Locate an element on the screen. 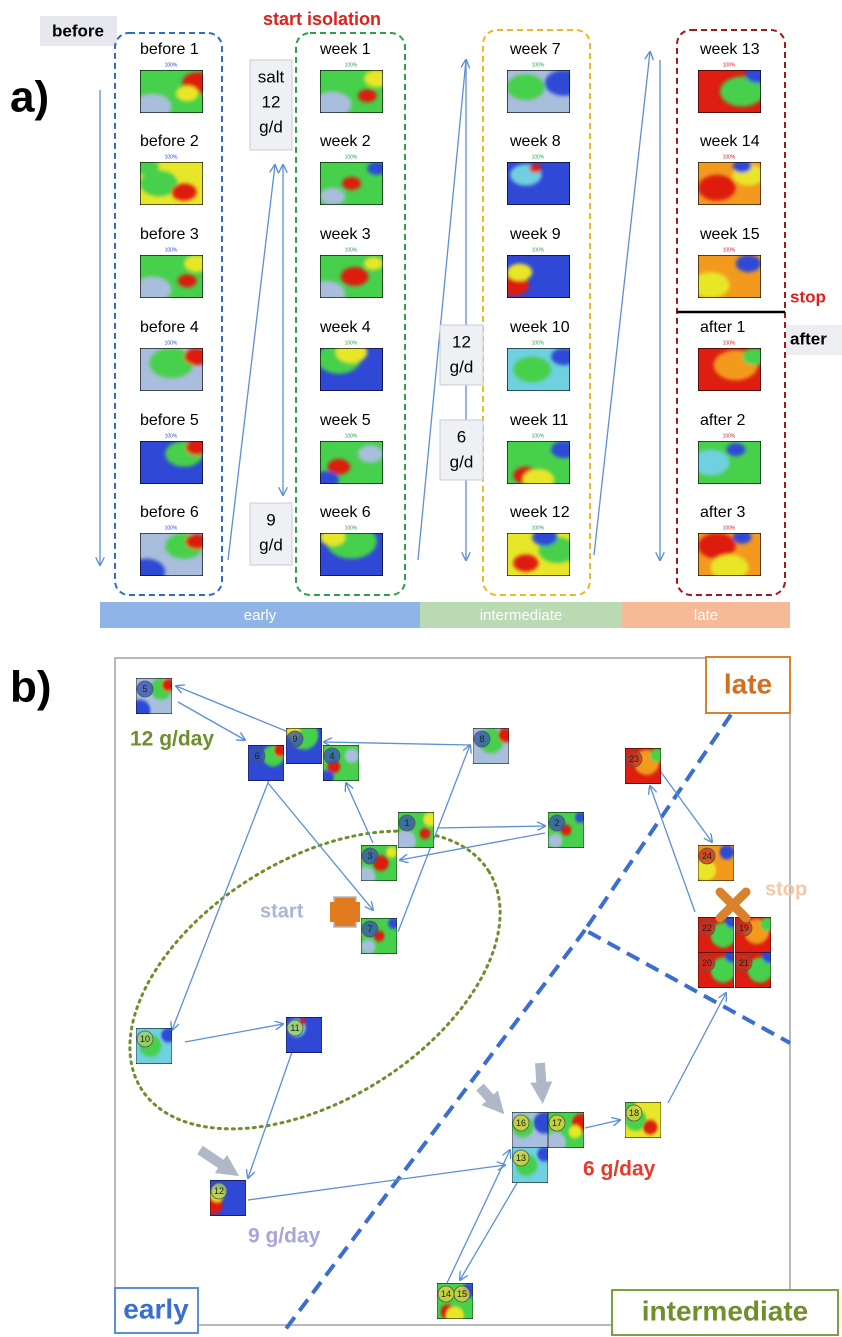 This screenshot has width=842, height=1337. thumbnail-label: after 2 is located at coordinates (722, 420).